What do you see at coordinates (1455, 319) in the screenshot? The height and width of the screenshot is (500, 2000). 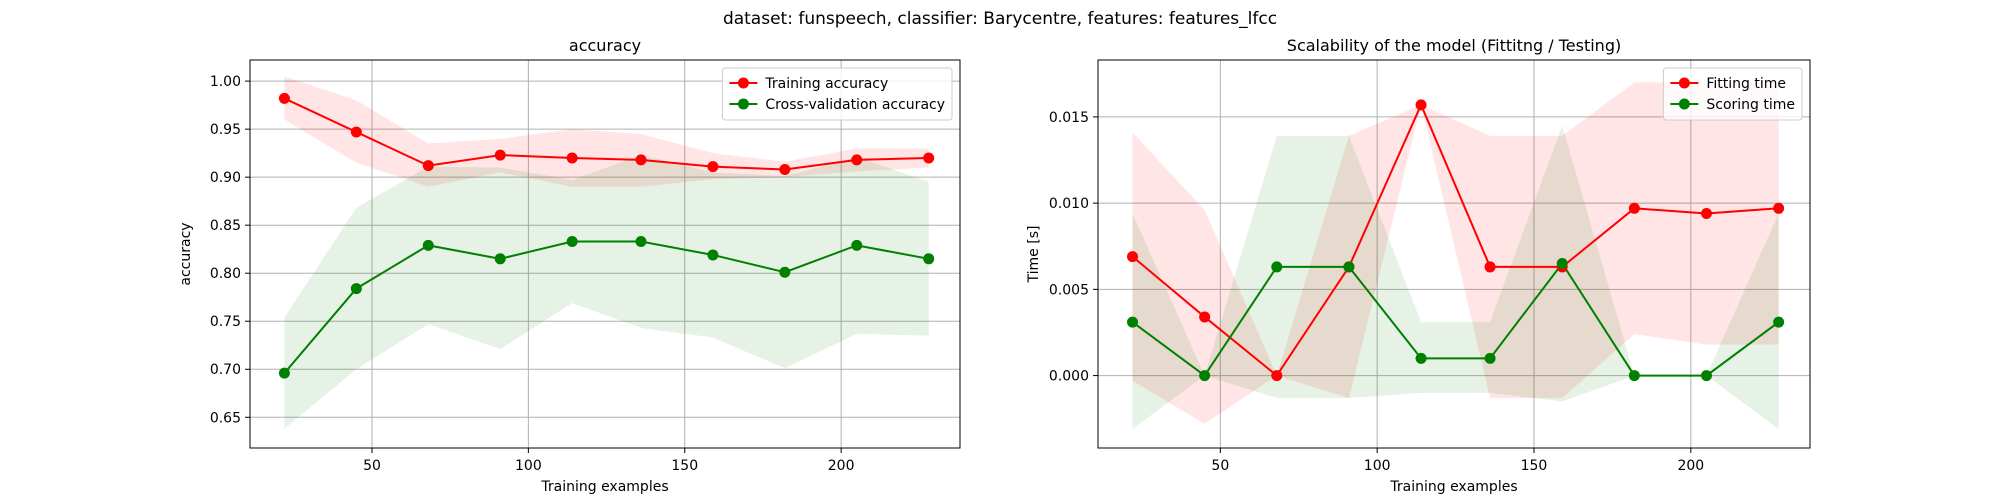 I see `scoring-time-line` at bounding box center [1455, 319].